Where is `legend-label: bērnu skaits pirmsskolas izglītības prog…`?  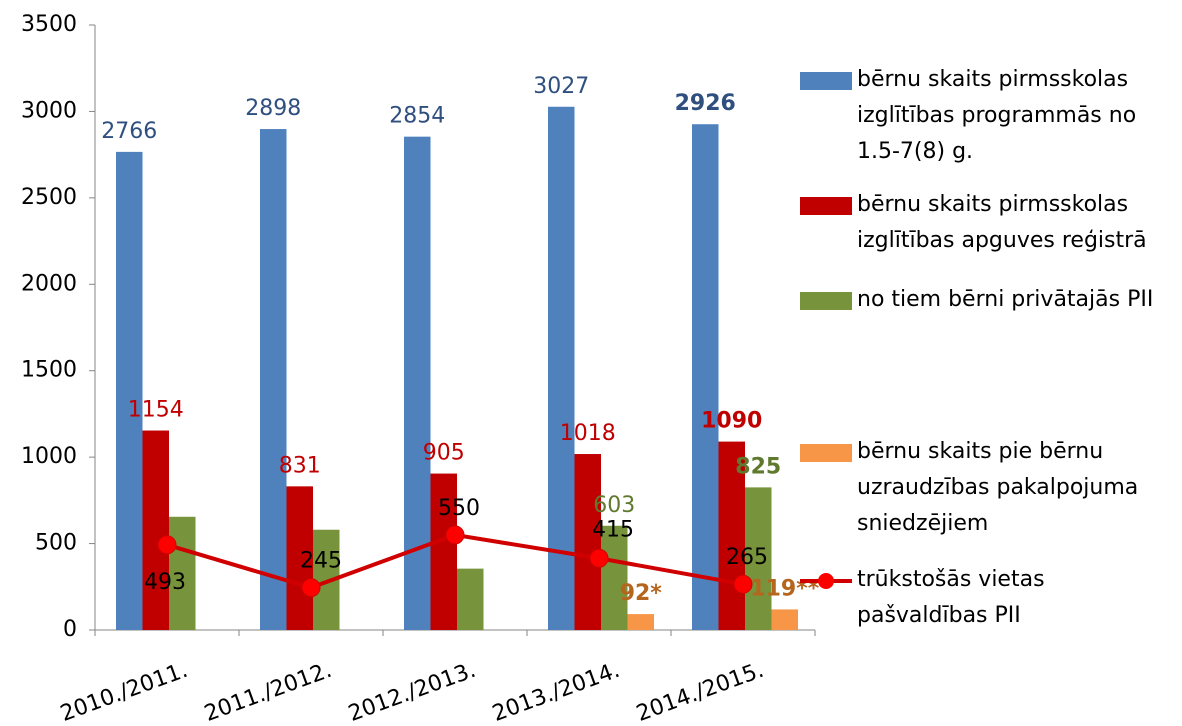 legend-label: bērnu skaits pirmsskolas izglītības prog… is located at coordinates (997, 115).